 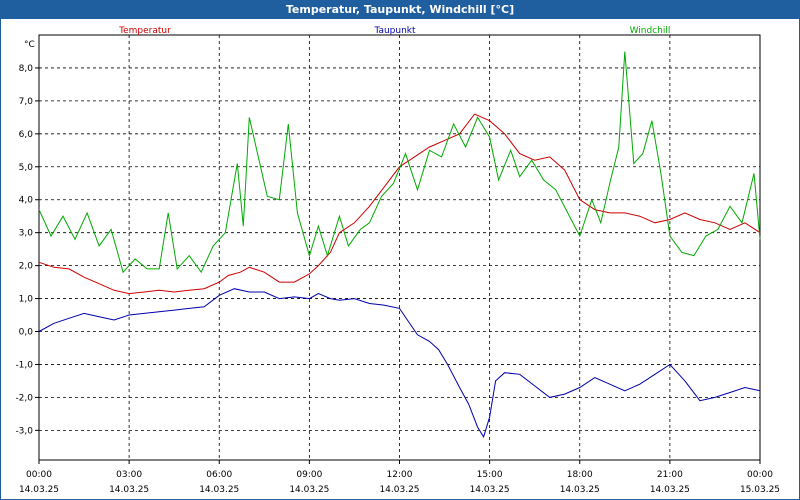 I want to click on y-tick-label: 8,0, so click(x=26, y=69).